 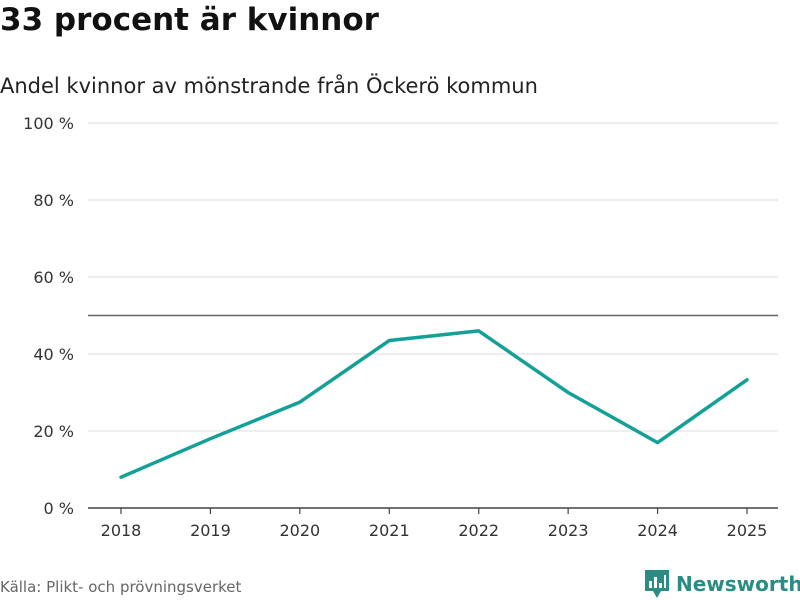 I want to click on y-tick-label: 20 %, so click(x=53, y=431).